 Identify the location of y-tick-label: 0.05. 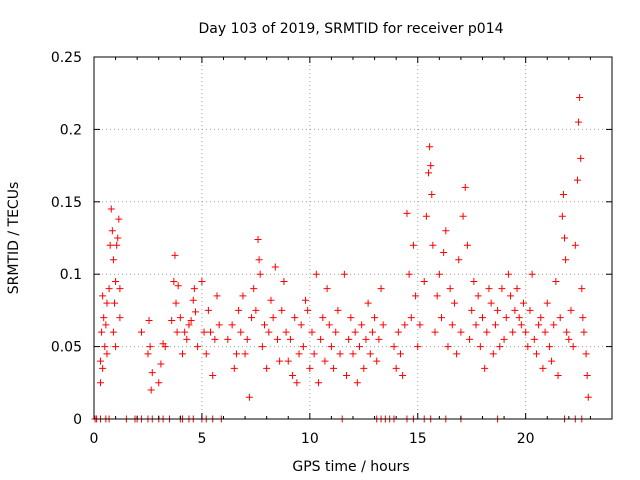
(66, 348).